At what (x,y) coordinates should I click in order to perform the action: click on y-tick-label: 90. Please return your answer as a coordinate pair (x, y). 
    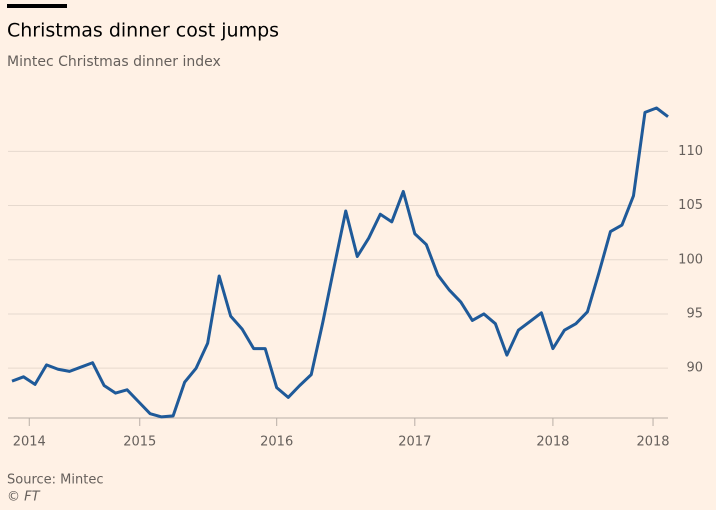
    Looking at the image, I should click on (694, 368).